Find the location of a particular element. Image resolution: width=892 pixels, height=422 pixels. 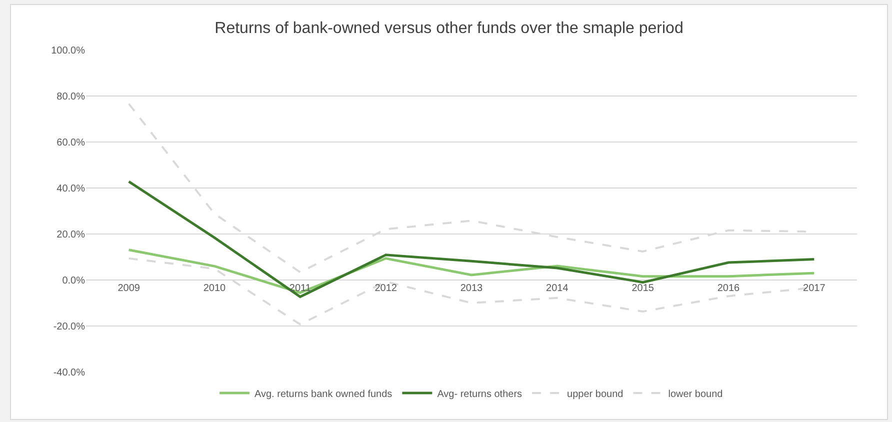

x-tick-label: 2016 is located at coordinates (728, 288).